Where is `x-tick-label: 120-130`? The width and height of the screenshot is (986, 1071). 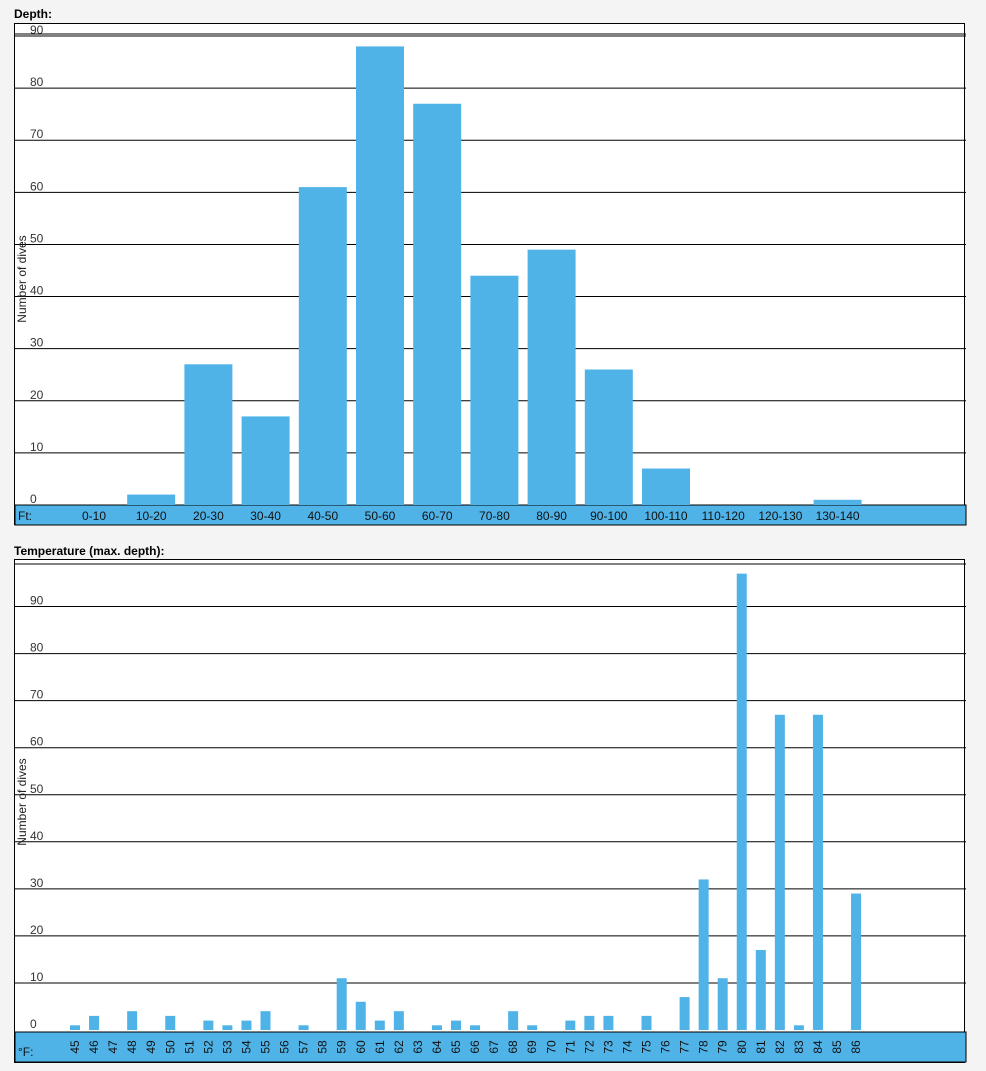
x-tick-label: 120-130 is located at coordinates (780, 516).